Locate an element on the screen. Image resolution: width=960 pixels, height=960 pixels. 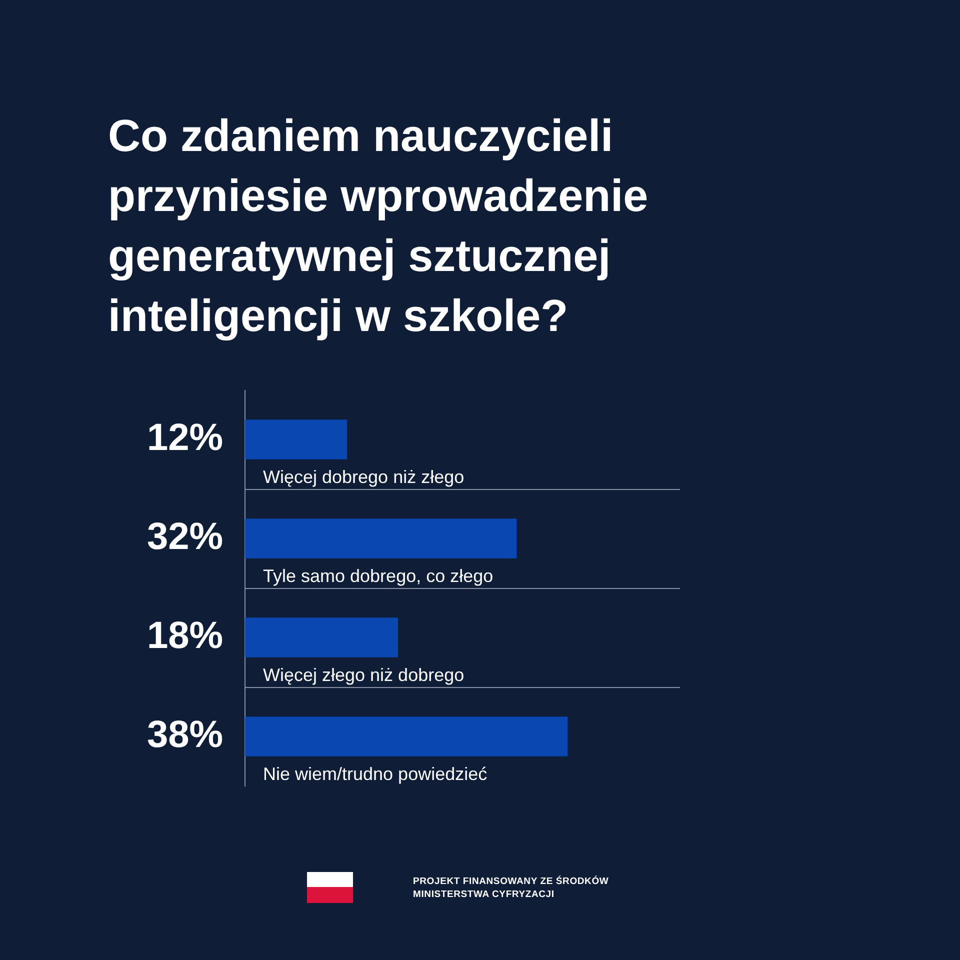
text: MINISTERSTWA CYFRYZACJI is located at coordinates (484, 894).